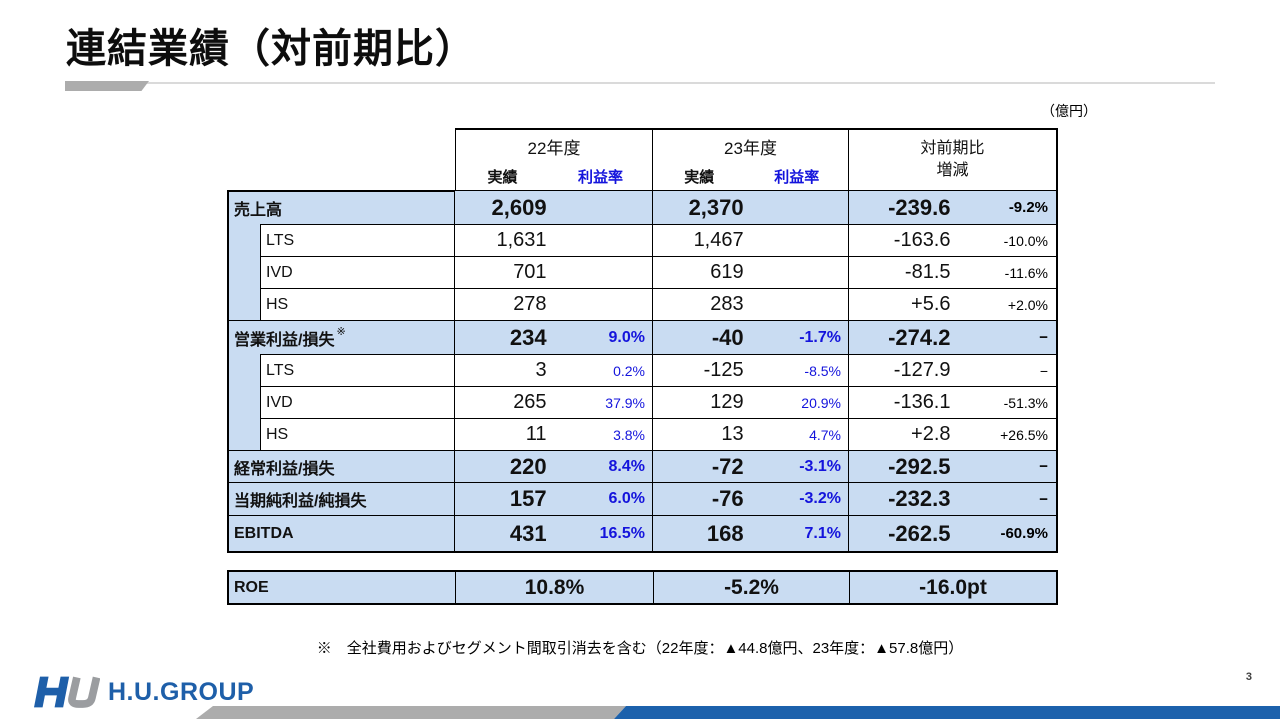 The image size is (1280, 720). Describe the element at coordinates (284, 340) in the screenshot. I see `row-label-text: 営業利益/損失` at that location.